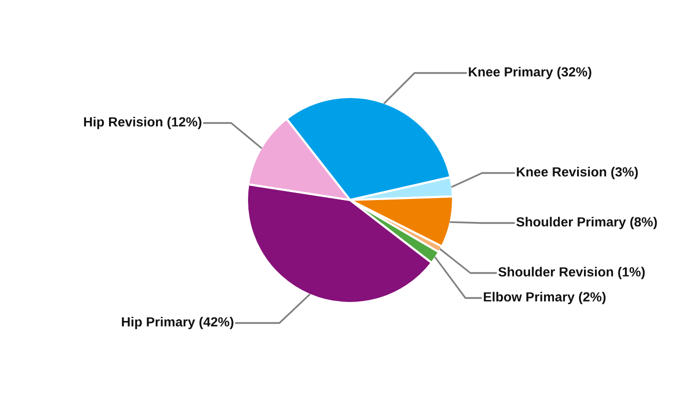  Describe the element at coordinates (571, 273) in the screenshot. I see `slice-label: Shoulder Revision (1%)` at that location.